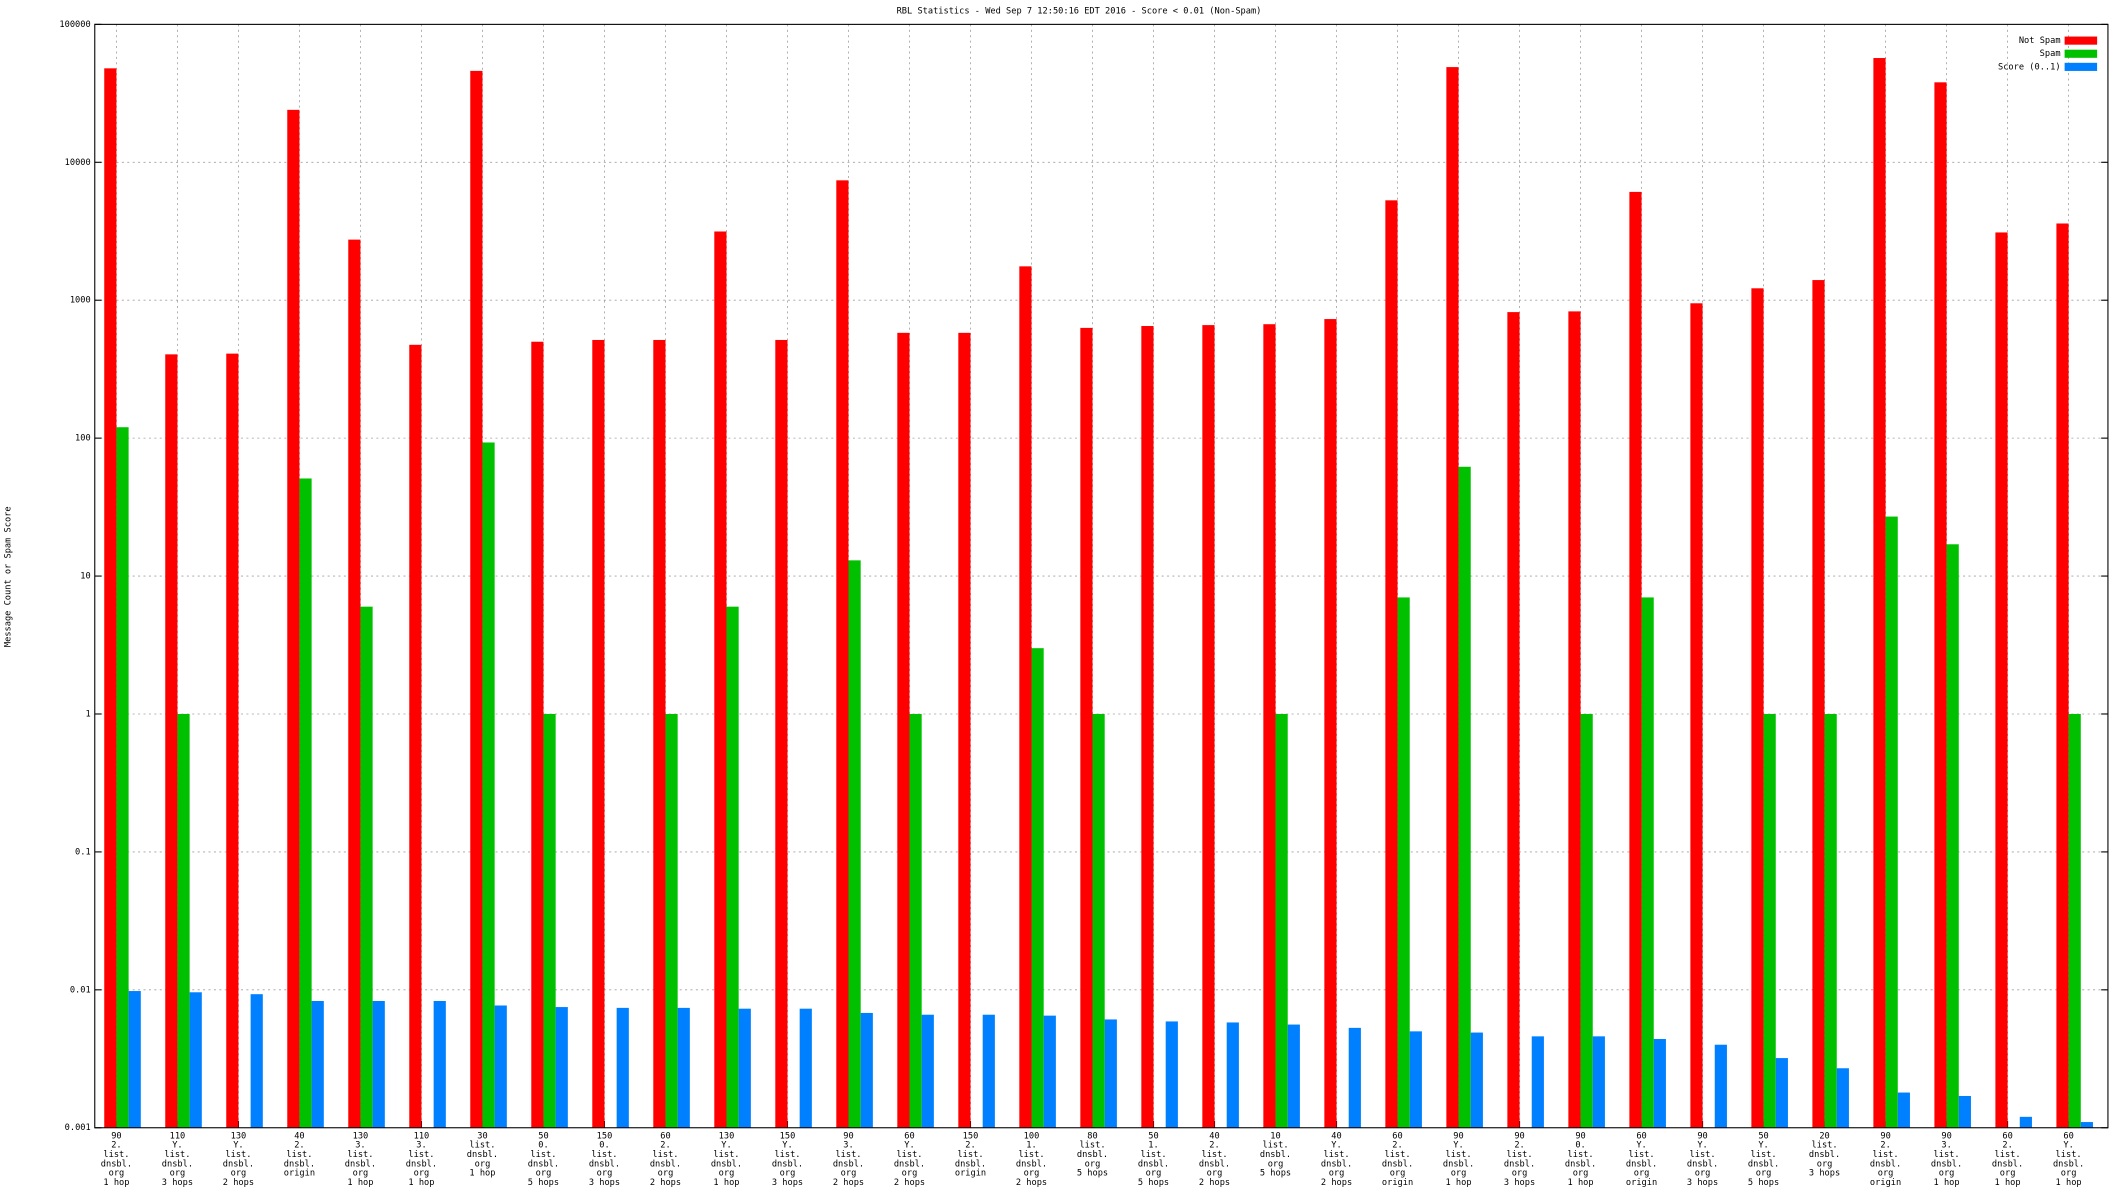 This screenshot has height=1188, width=2112. What do you see at coordinates (1031, 1146) in the screenshot?
I see `x-tick-label: 1.` at bounding box center [1031, 1146].